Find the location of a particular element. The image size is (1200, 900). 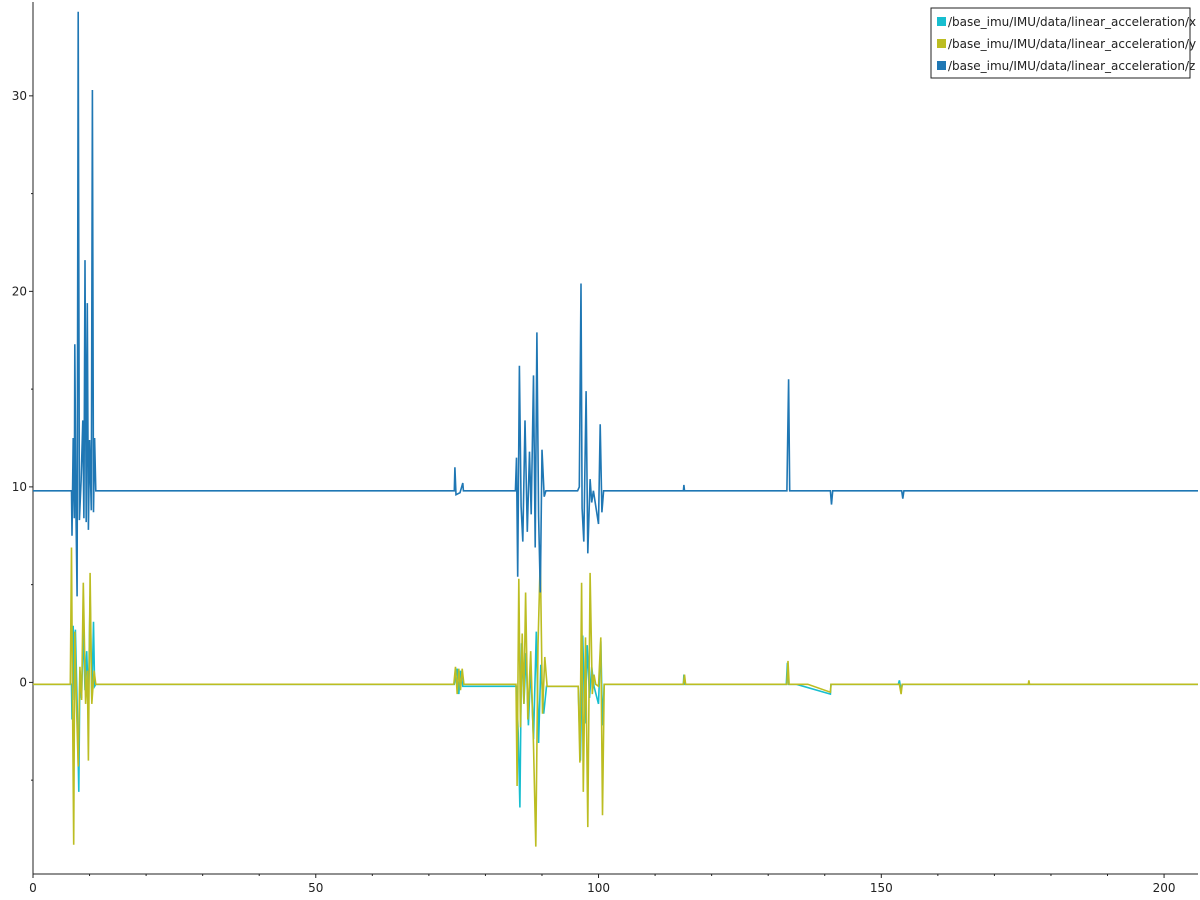

x-tick-label: 200 is located at coordinates (1164, 888).